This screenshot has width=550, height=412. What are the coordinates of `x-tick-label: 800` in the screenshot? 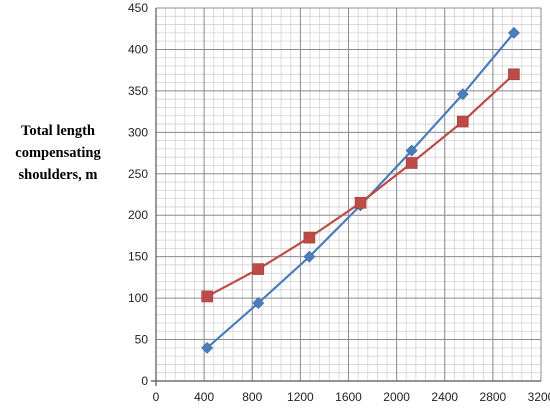 It's located at (252, 397).